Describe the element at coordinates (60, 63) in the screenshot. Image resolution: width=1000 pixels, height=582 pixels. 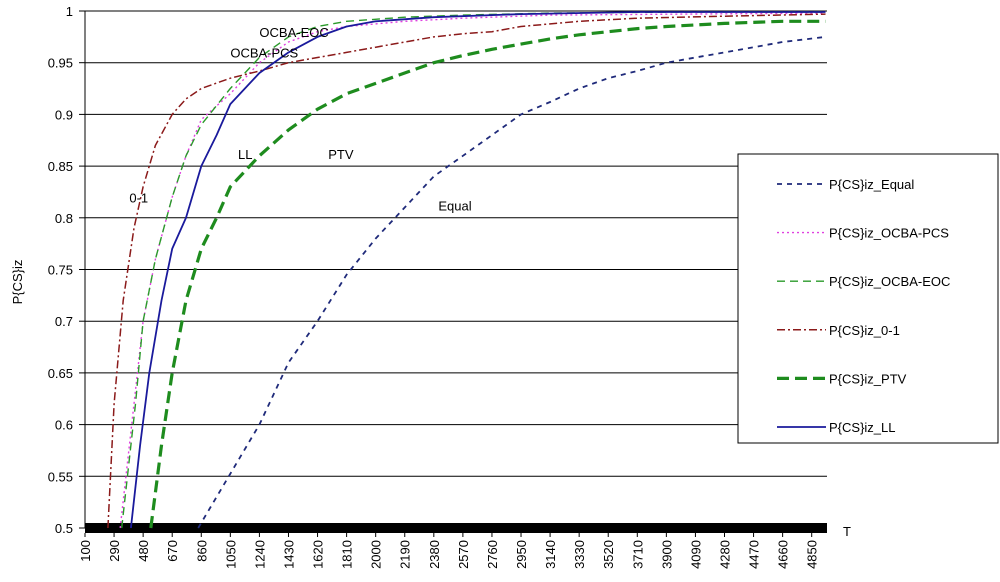
I see `y-tick-label: 0.95` at that location.